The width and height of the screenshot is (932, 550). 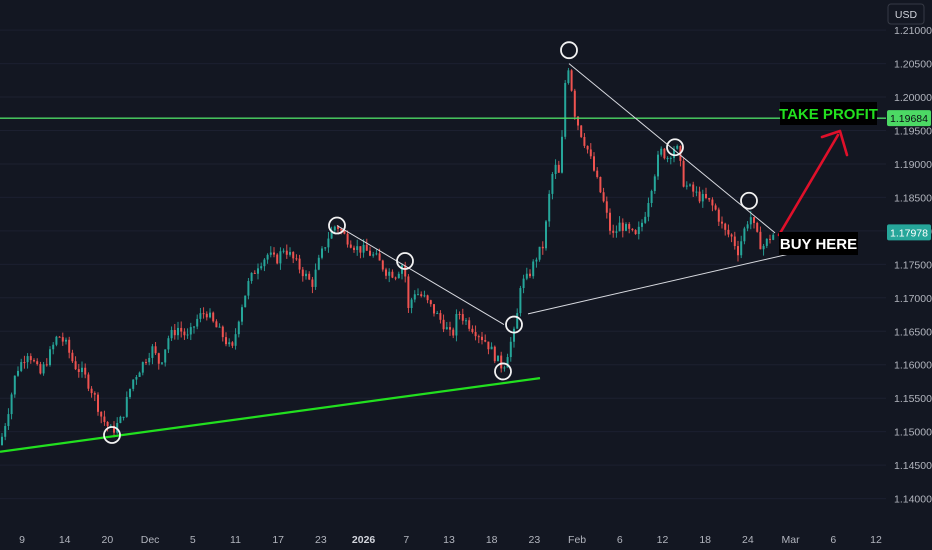 What do you see at coordinates (808, 185) in the screenshot?
I see `arrow-shaft` at bounding box center [808, 185].